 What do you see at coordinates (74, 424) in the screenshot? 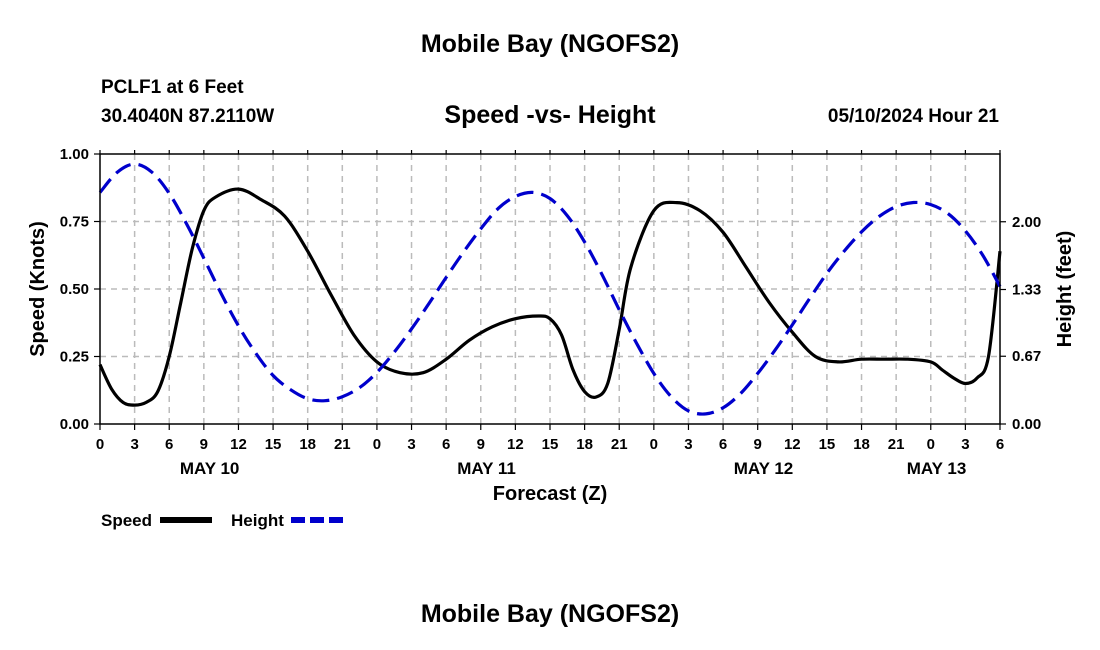
I see `y-left-tick-label: 0.00` at bounding box center [74, 424].